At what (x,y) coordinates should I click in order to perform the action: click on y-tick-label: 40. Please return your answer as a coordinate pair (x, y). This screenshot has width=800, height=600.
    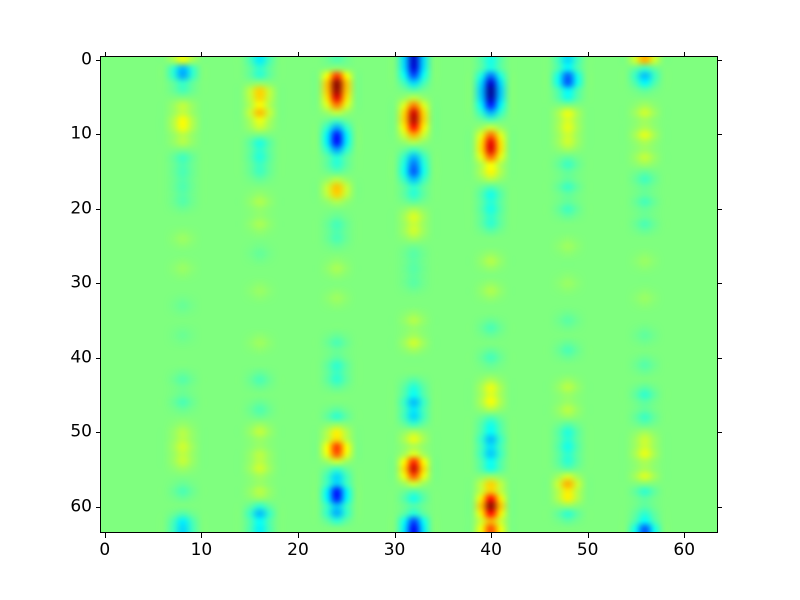
    Looking at the image, I should click on (81, 357).